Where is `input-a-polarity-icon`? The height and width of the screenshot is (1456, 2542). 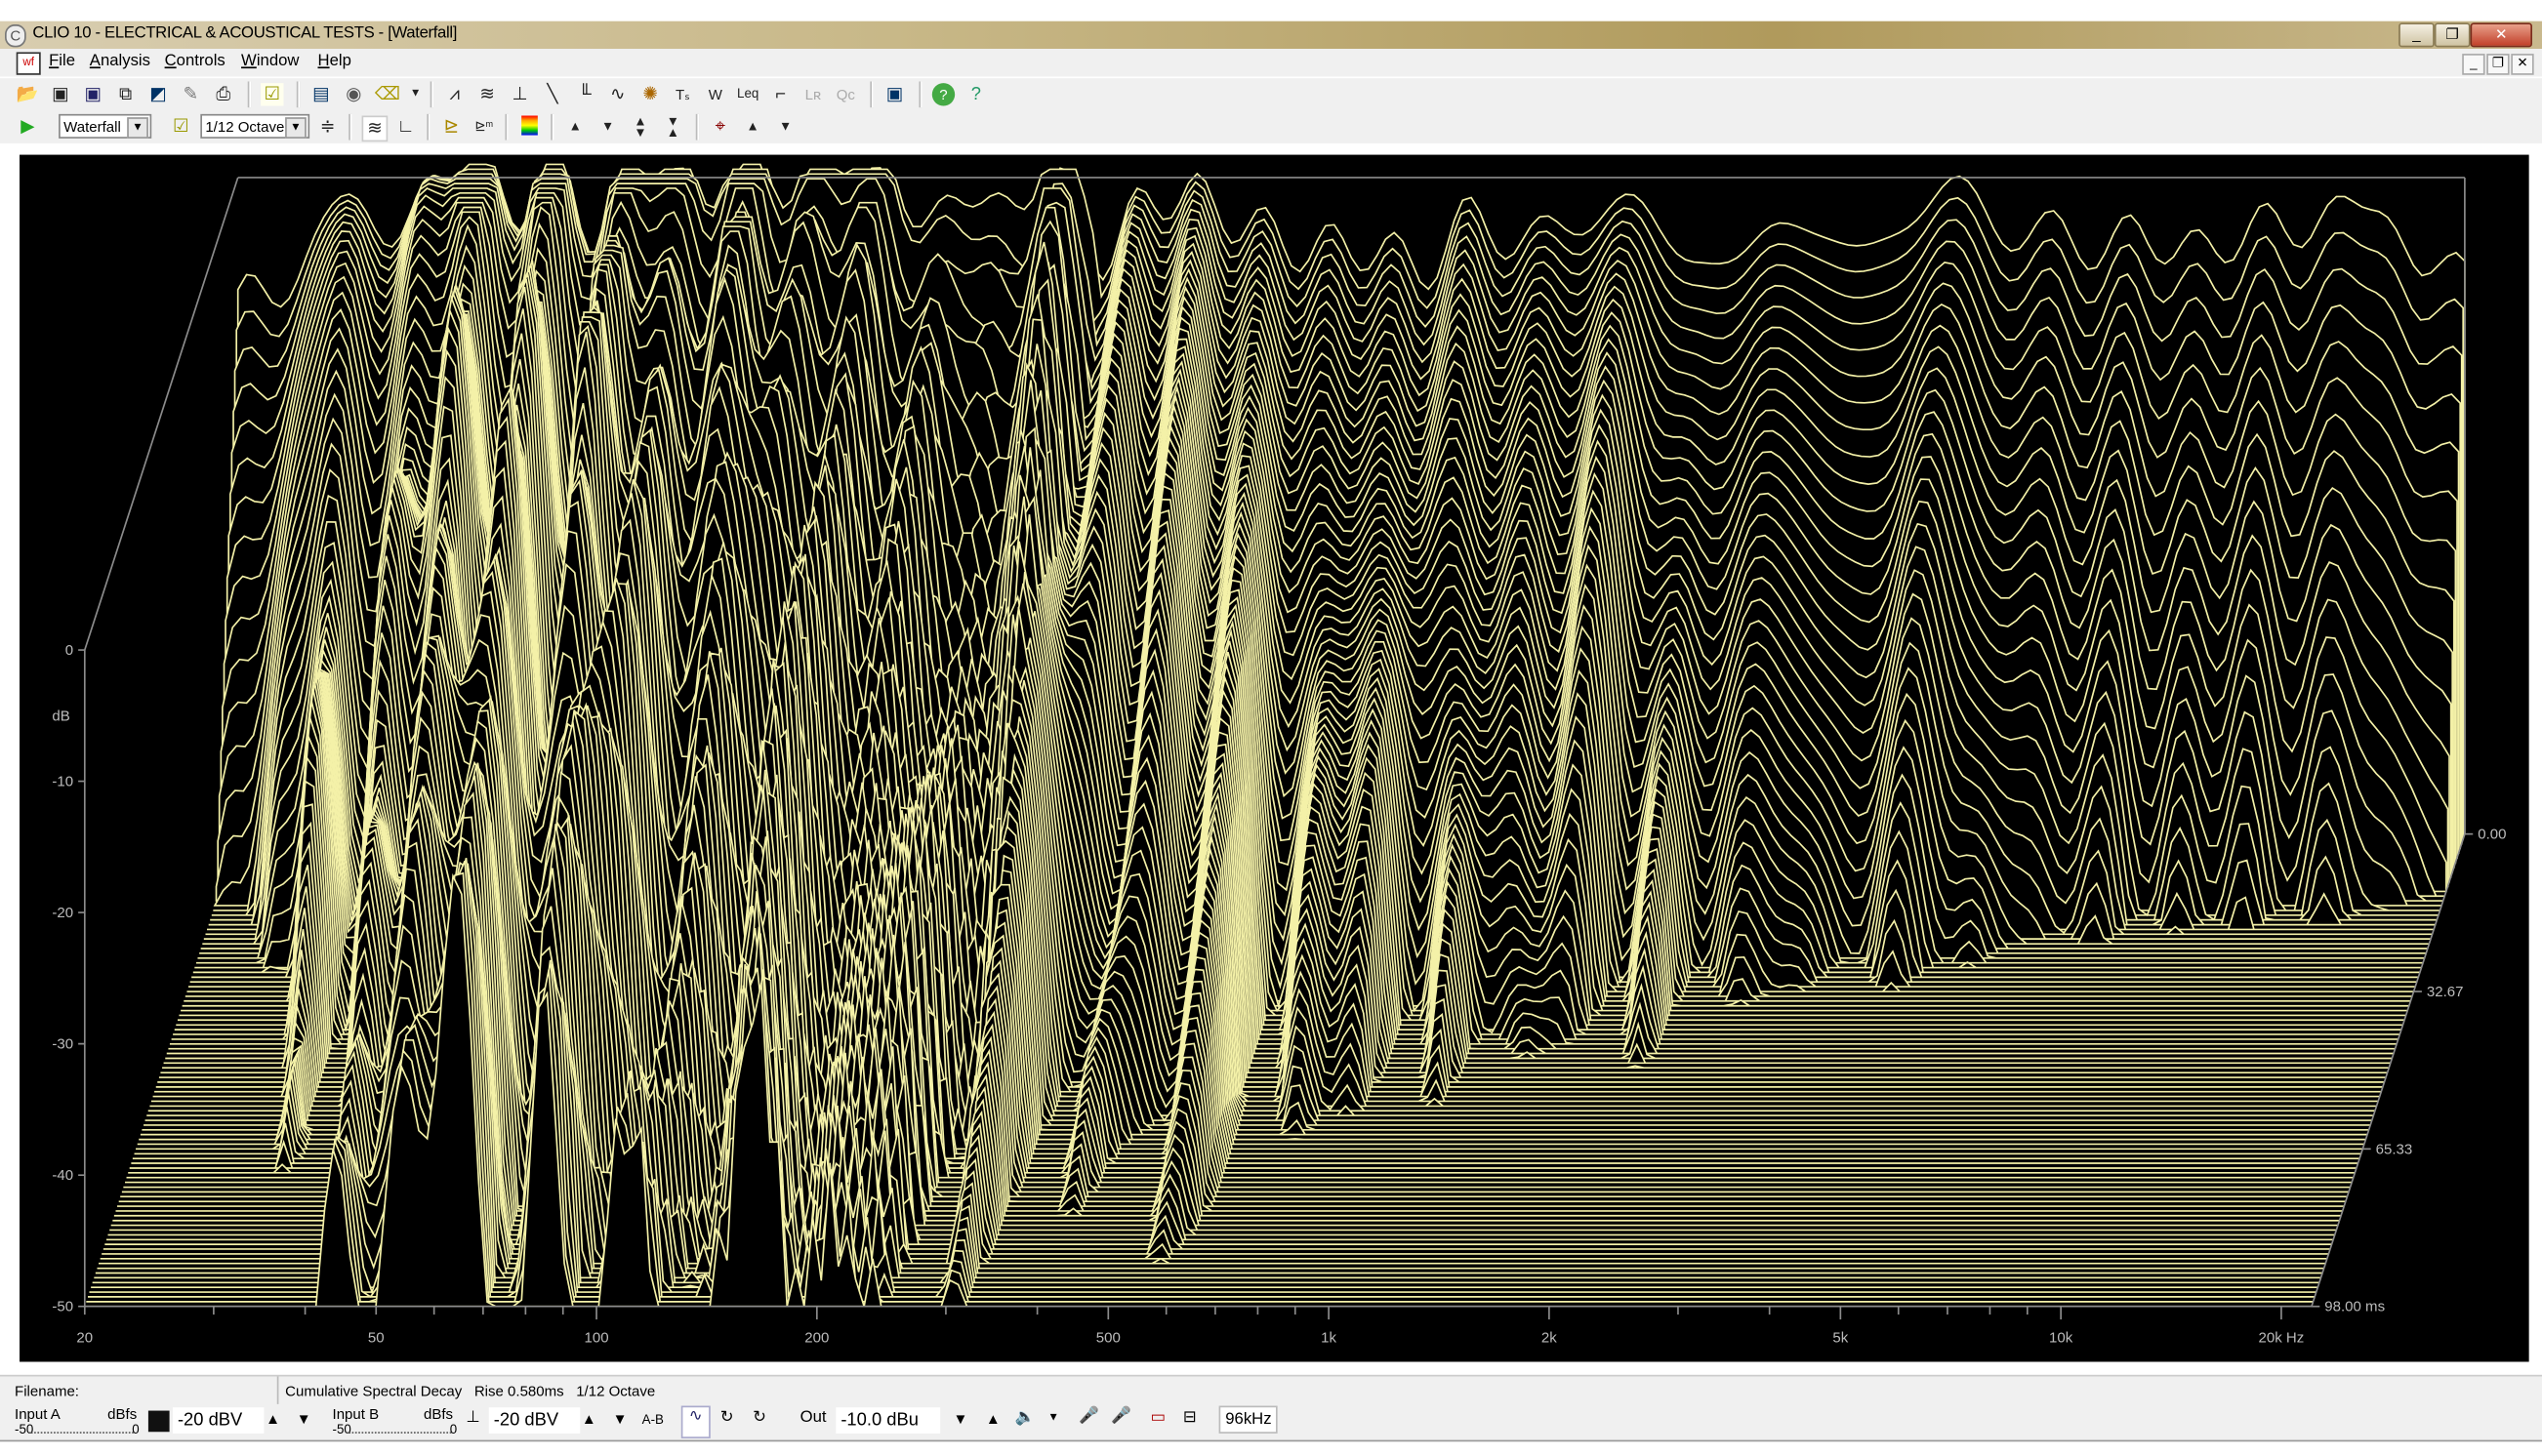 input-a-polarity-icon is located at coordinates (158, 1421).